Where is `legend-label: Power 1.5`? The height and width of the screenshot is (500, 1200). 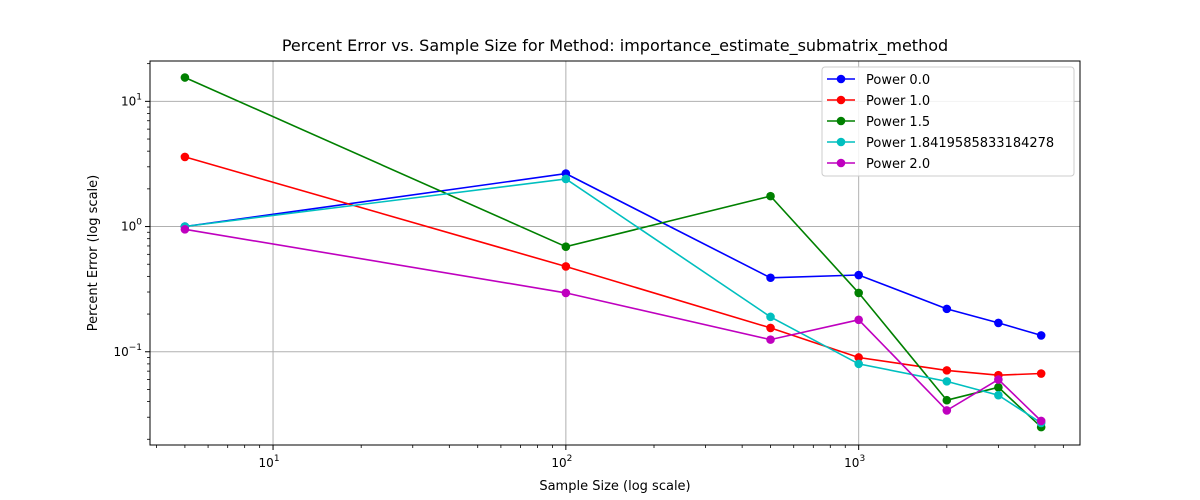
legend-label: Power 1.5 is located at coordinates (898, 122).